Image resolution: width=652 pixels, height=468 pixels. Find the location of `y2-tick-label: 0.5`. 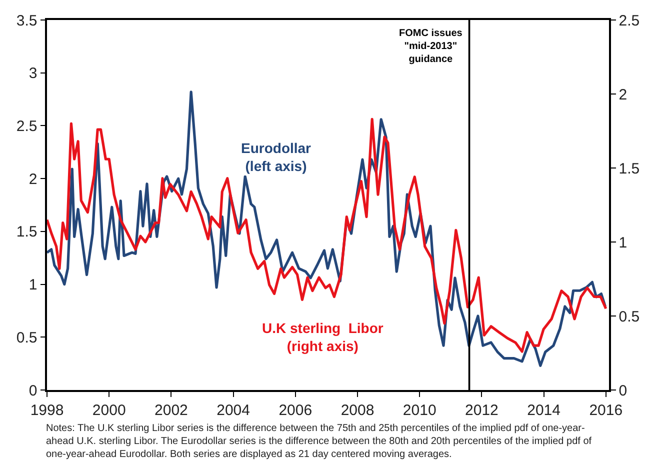

y2-tick-label: 0.5 is located at coordinates (629, 317).